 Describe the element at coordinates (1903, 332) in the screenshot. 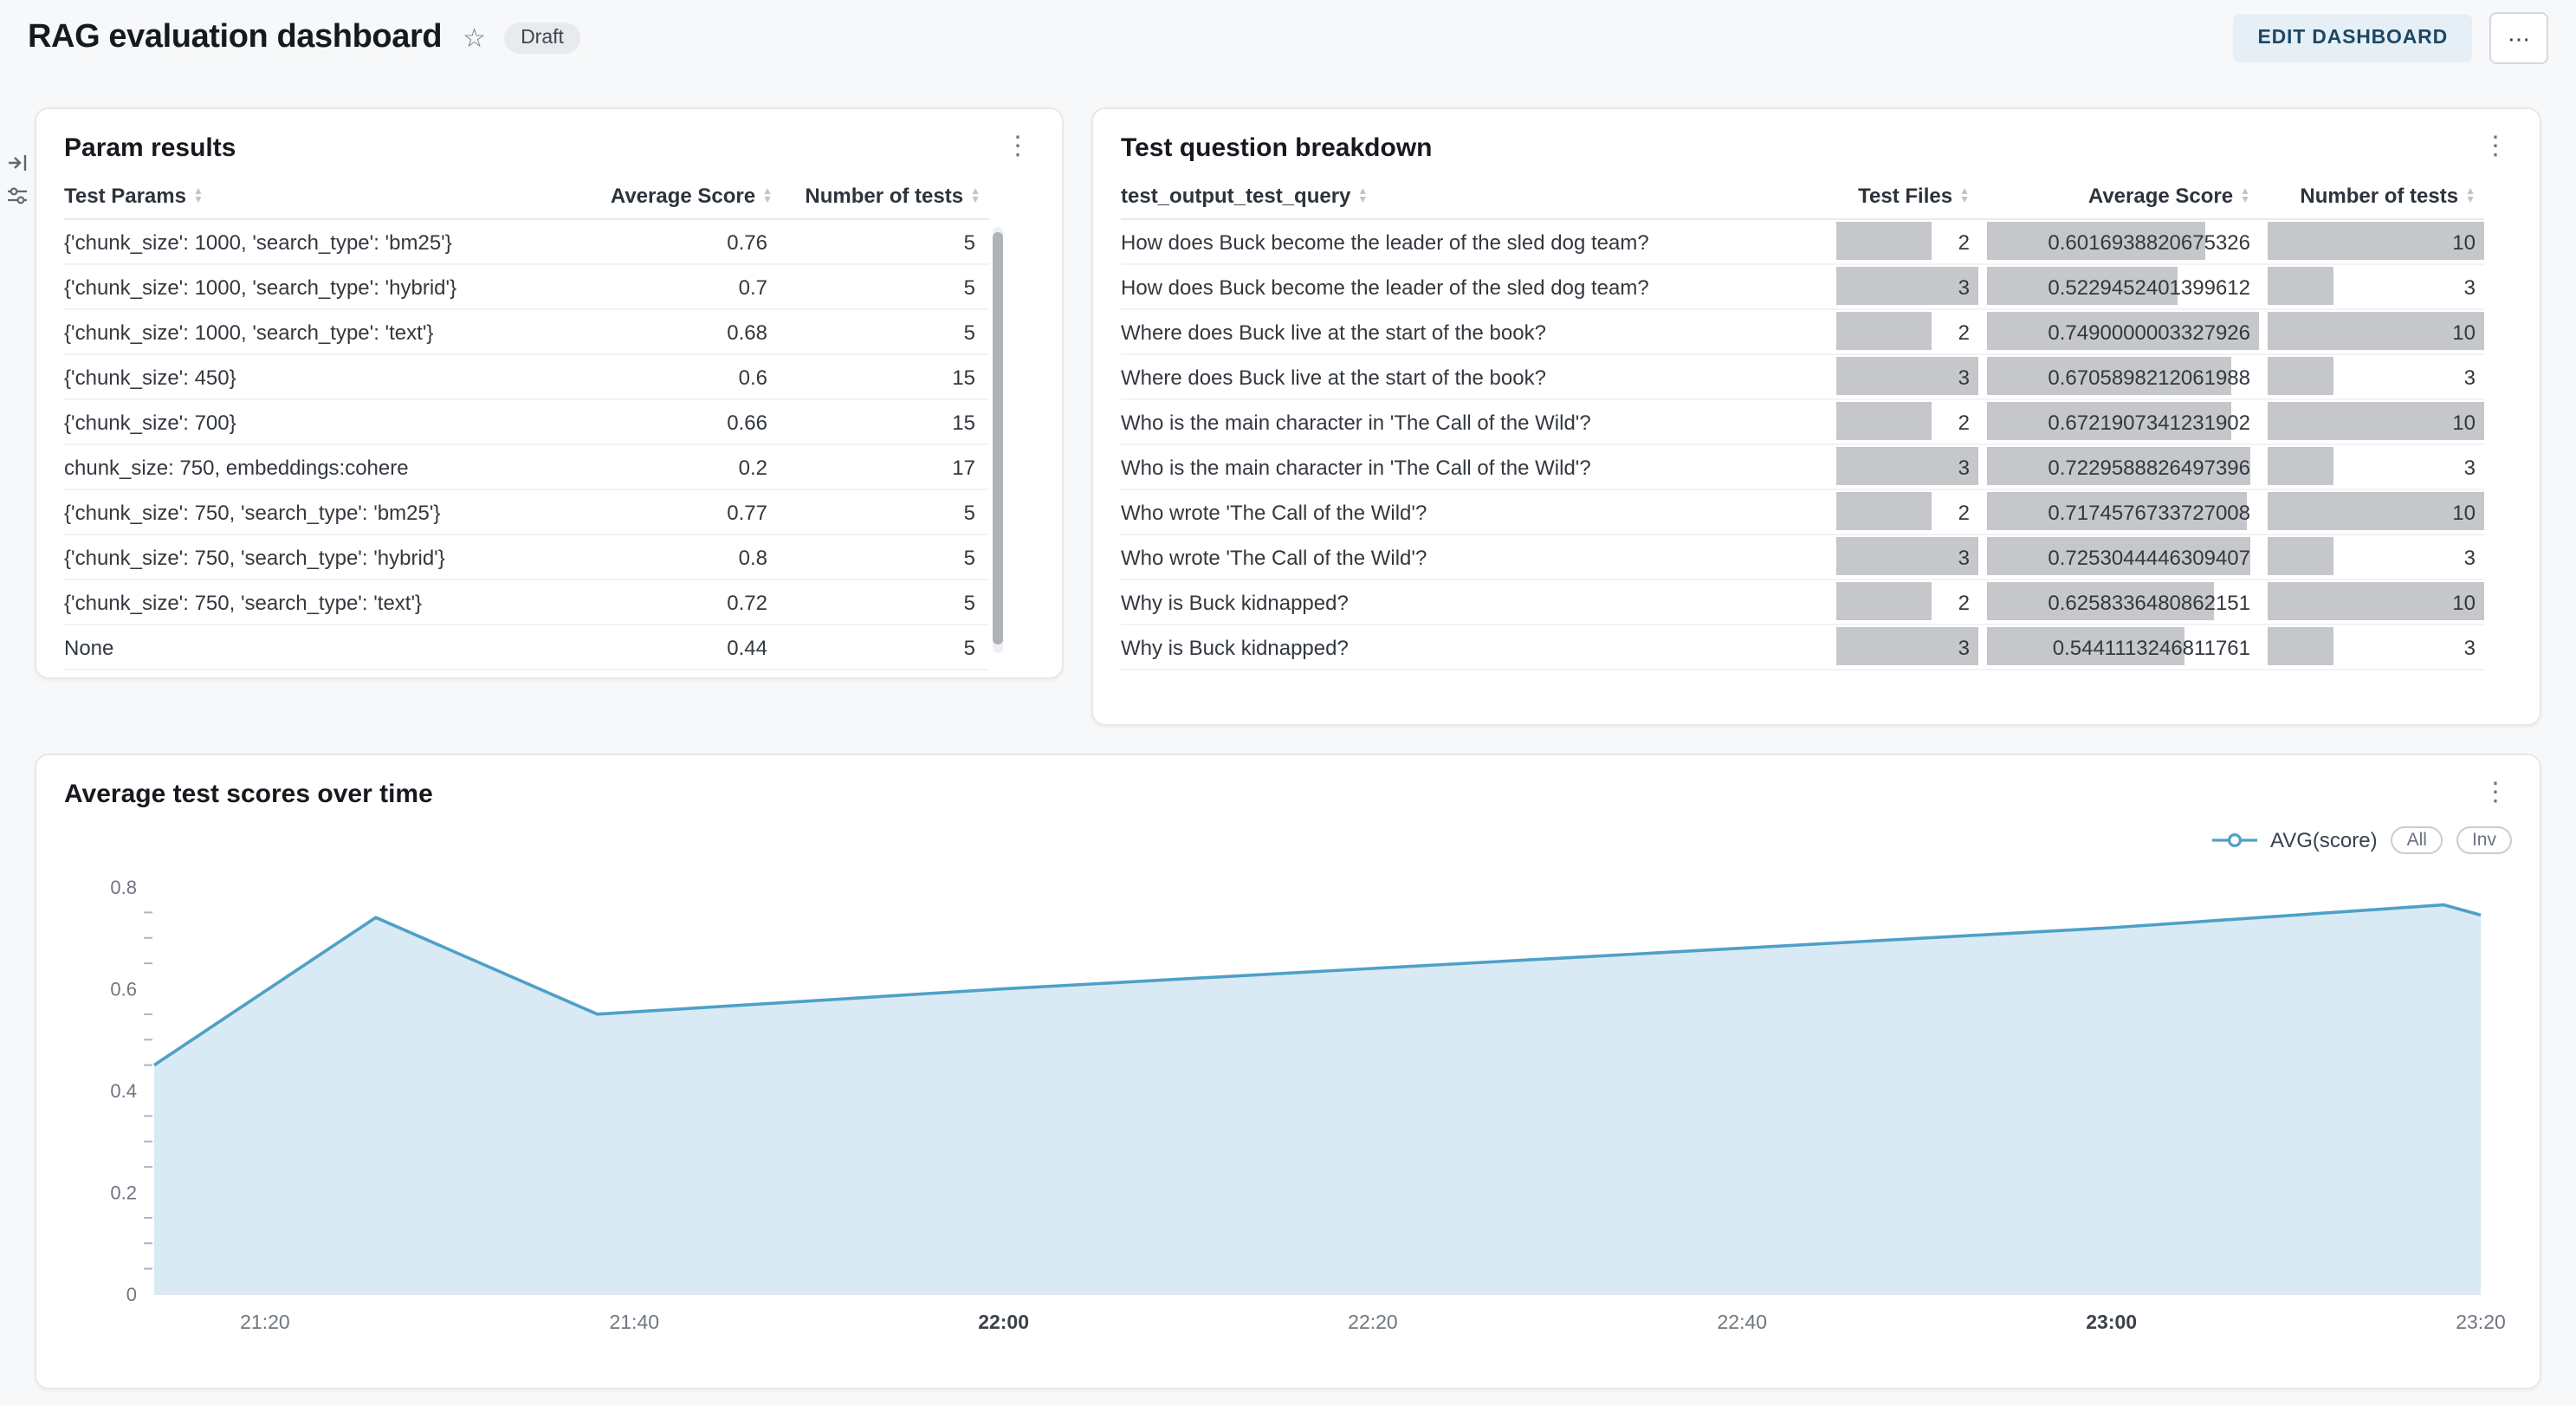

I see `test-files-cell: 2` at that location.